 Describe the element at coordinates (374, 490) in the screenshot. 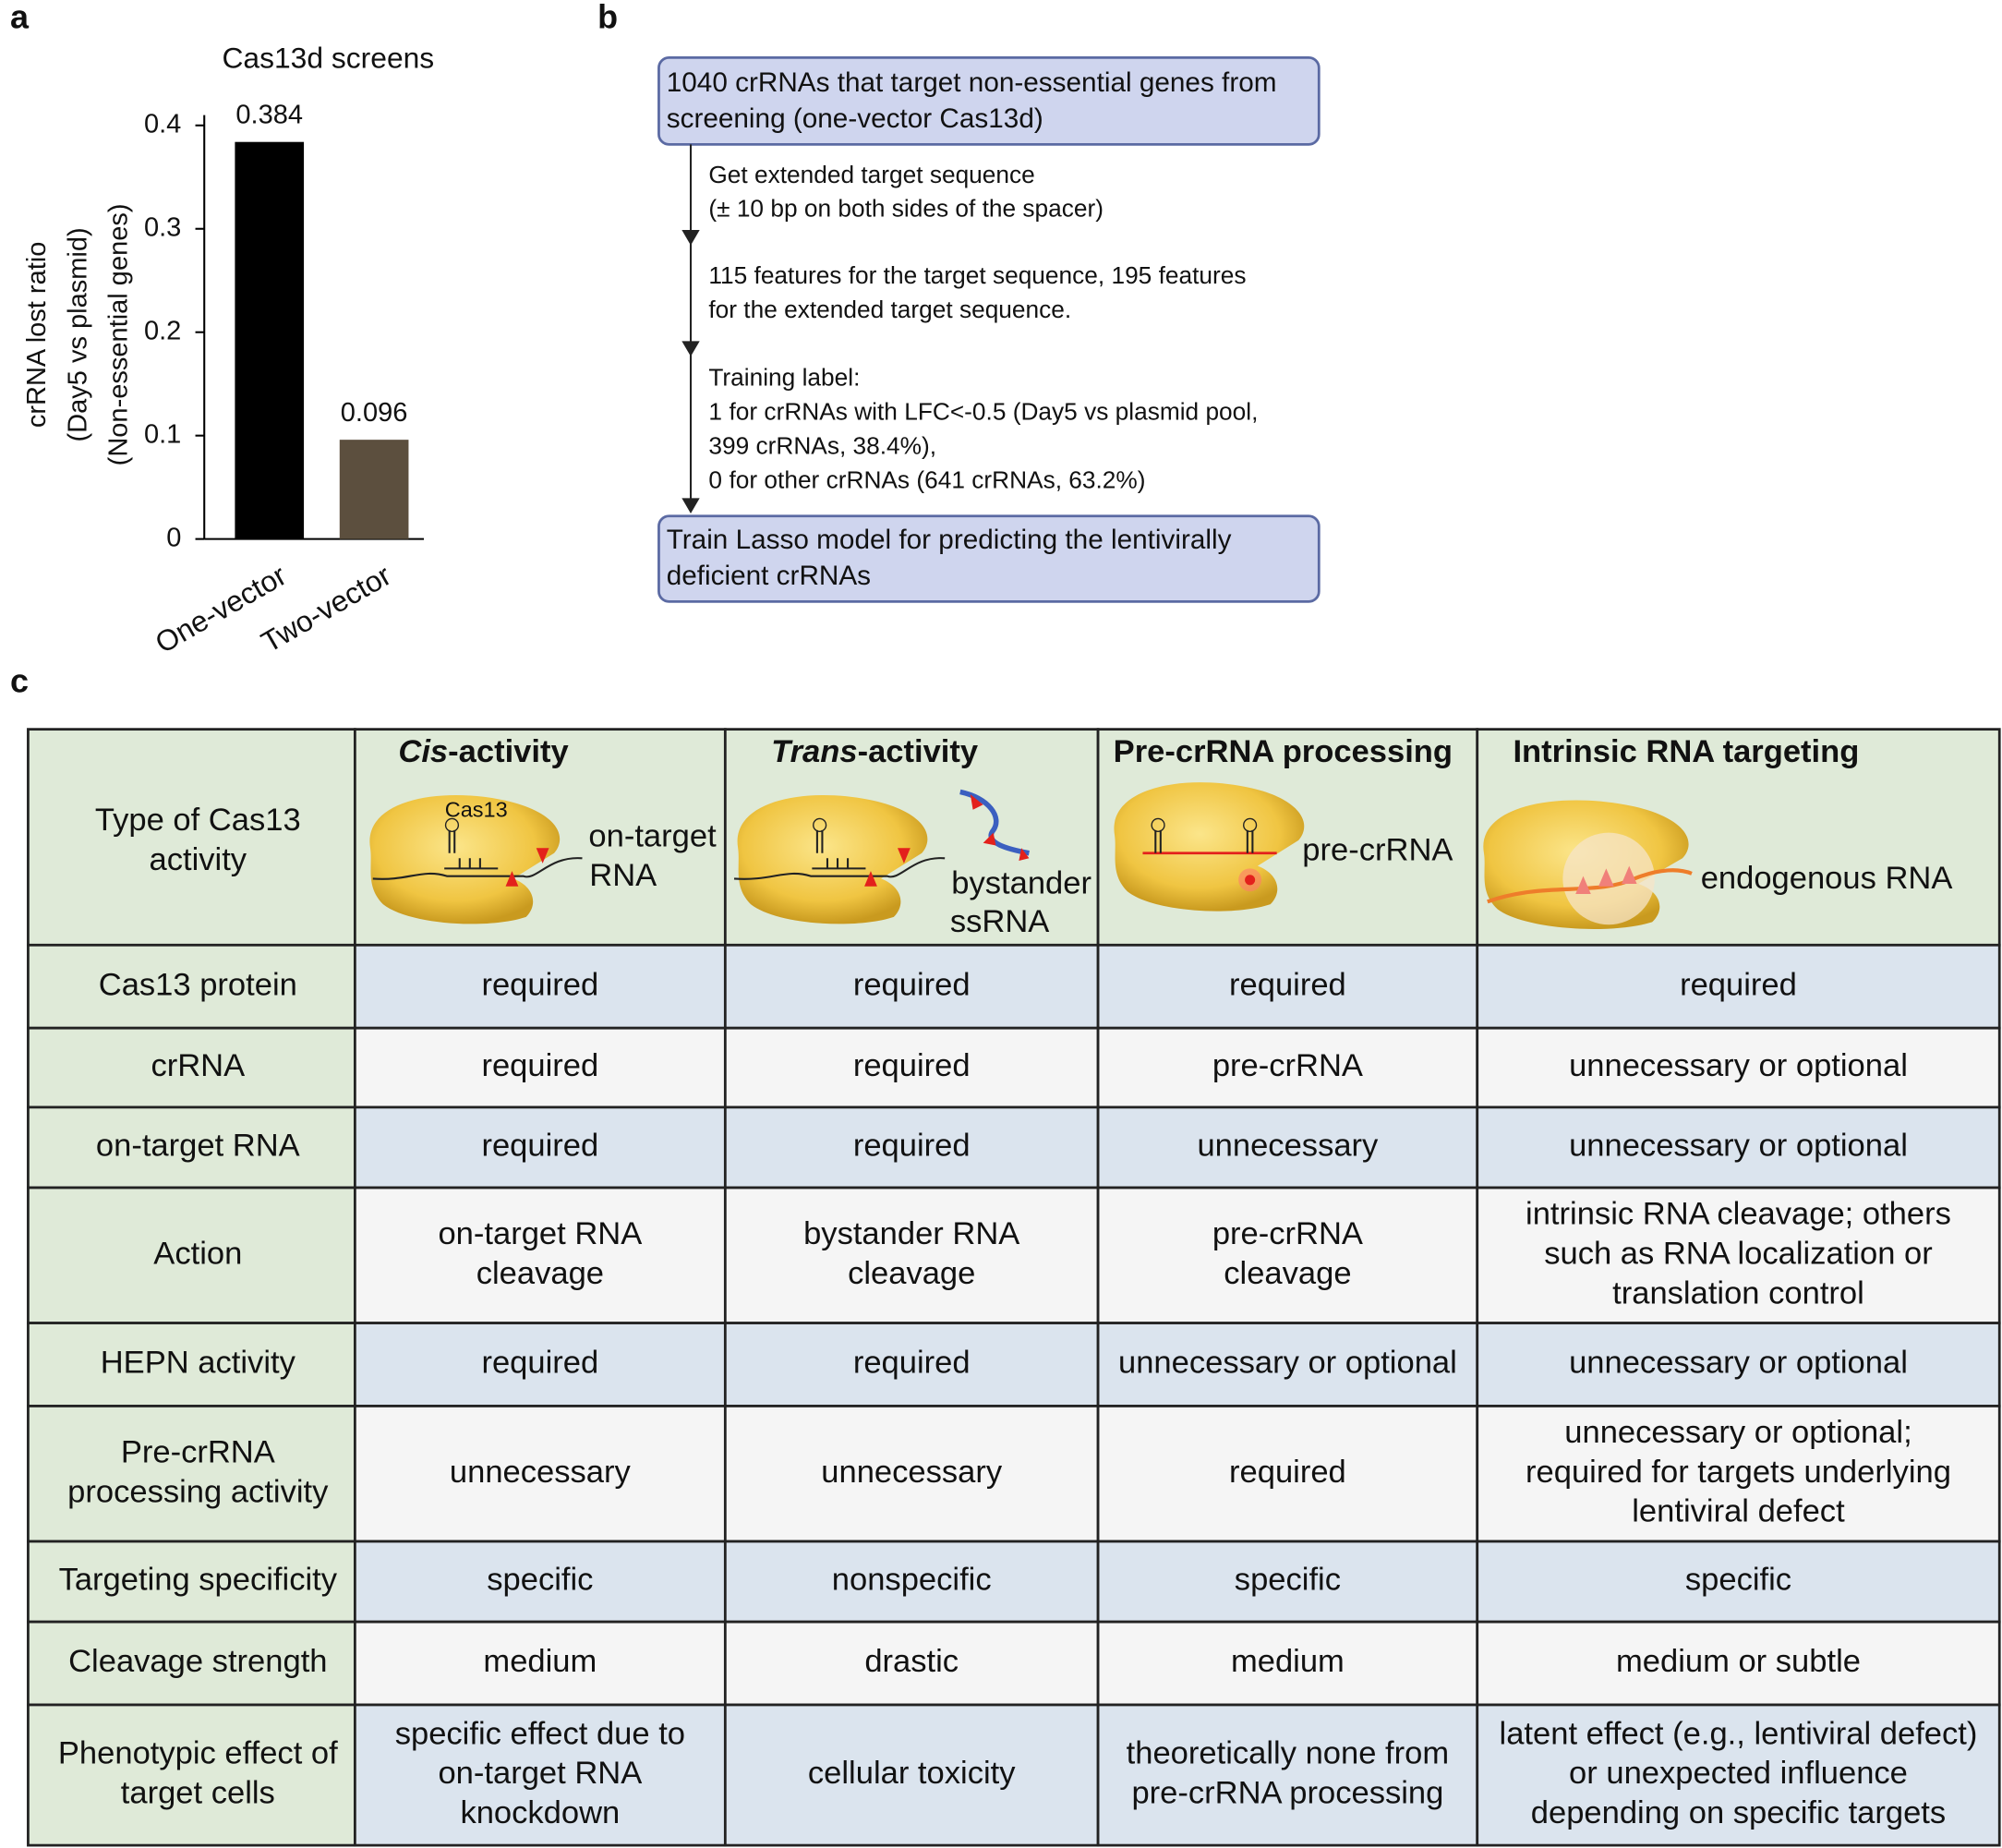

I see `bar` at that location.